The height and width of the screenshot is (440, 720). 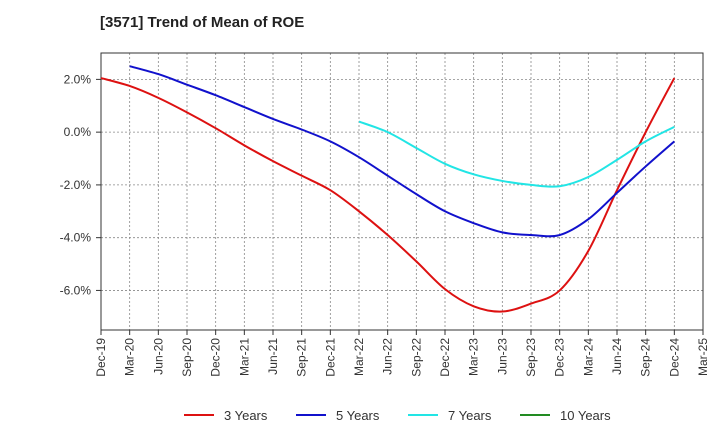 I want to click on x-tick-label: Mar-21, so click(x=244, y=357).